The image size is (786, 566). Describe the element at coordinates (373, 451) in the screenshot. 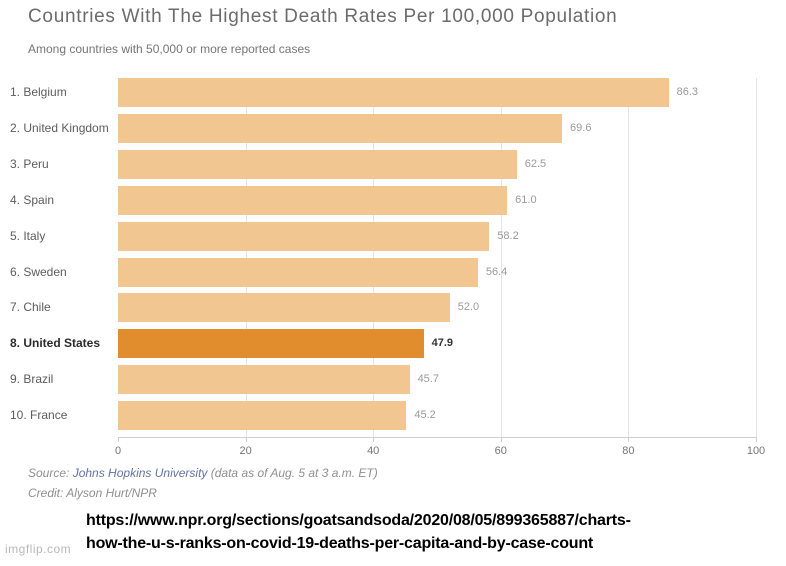

I see `x-axis-tick-label: 40` at that location.